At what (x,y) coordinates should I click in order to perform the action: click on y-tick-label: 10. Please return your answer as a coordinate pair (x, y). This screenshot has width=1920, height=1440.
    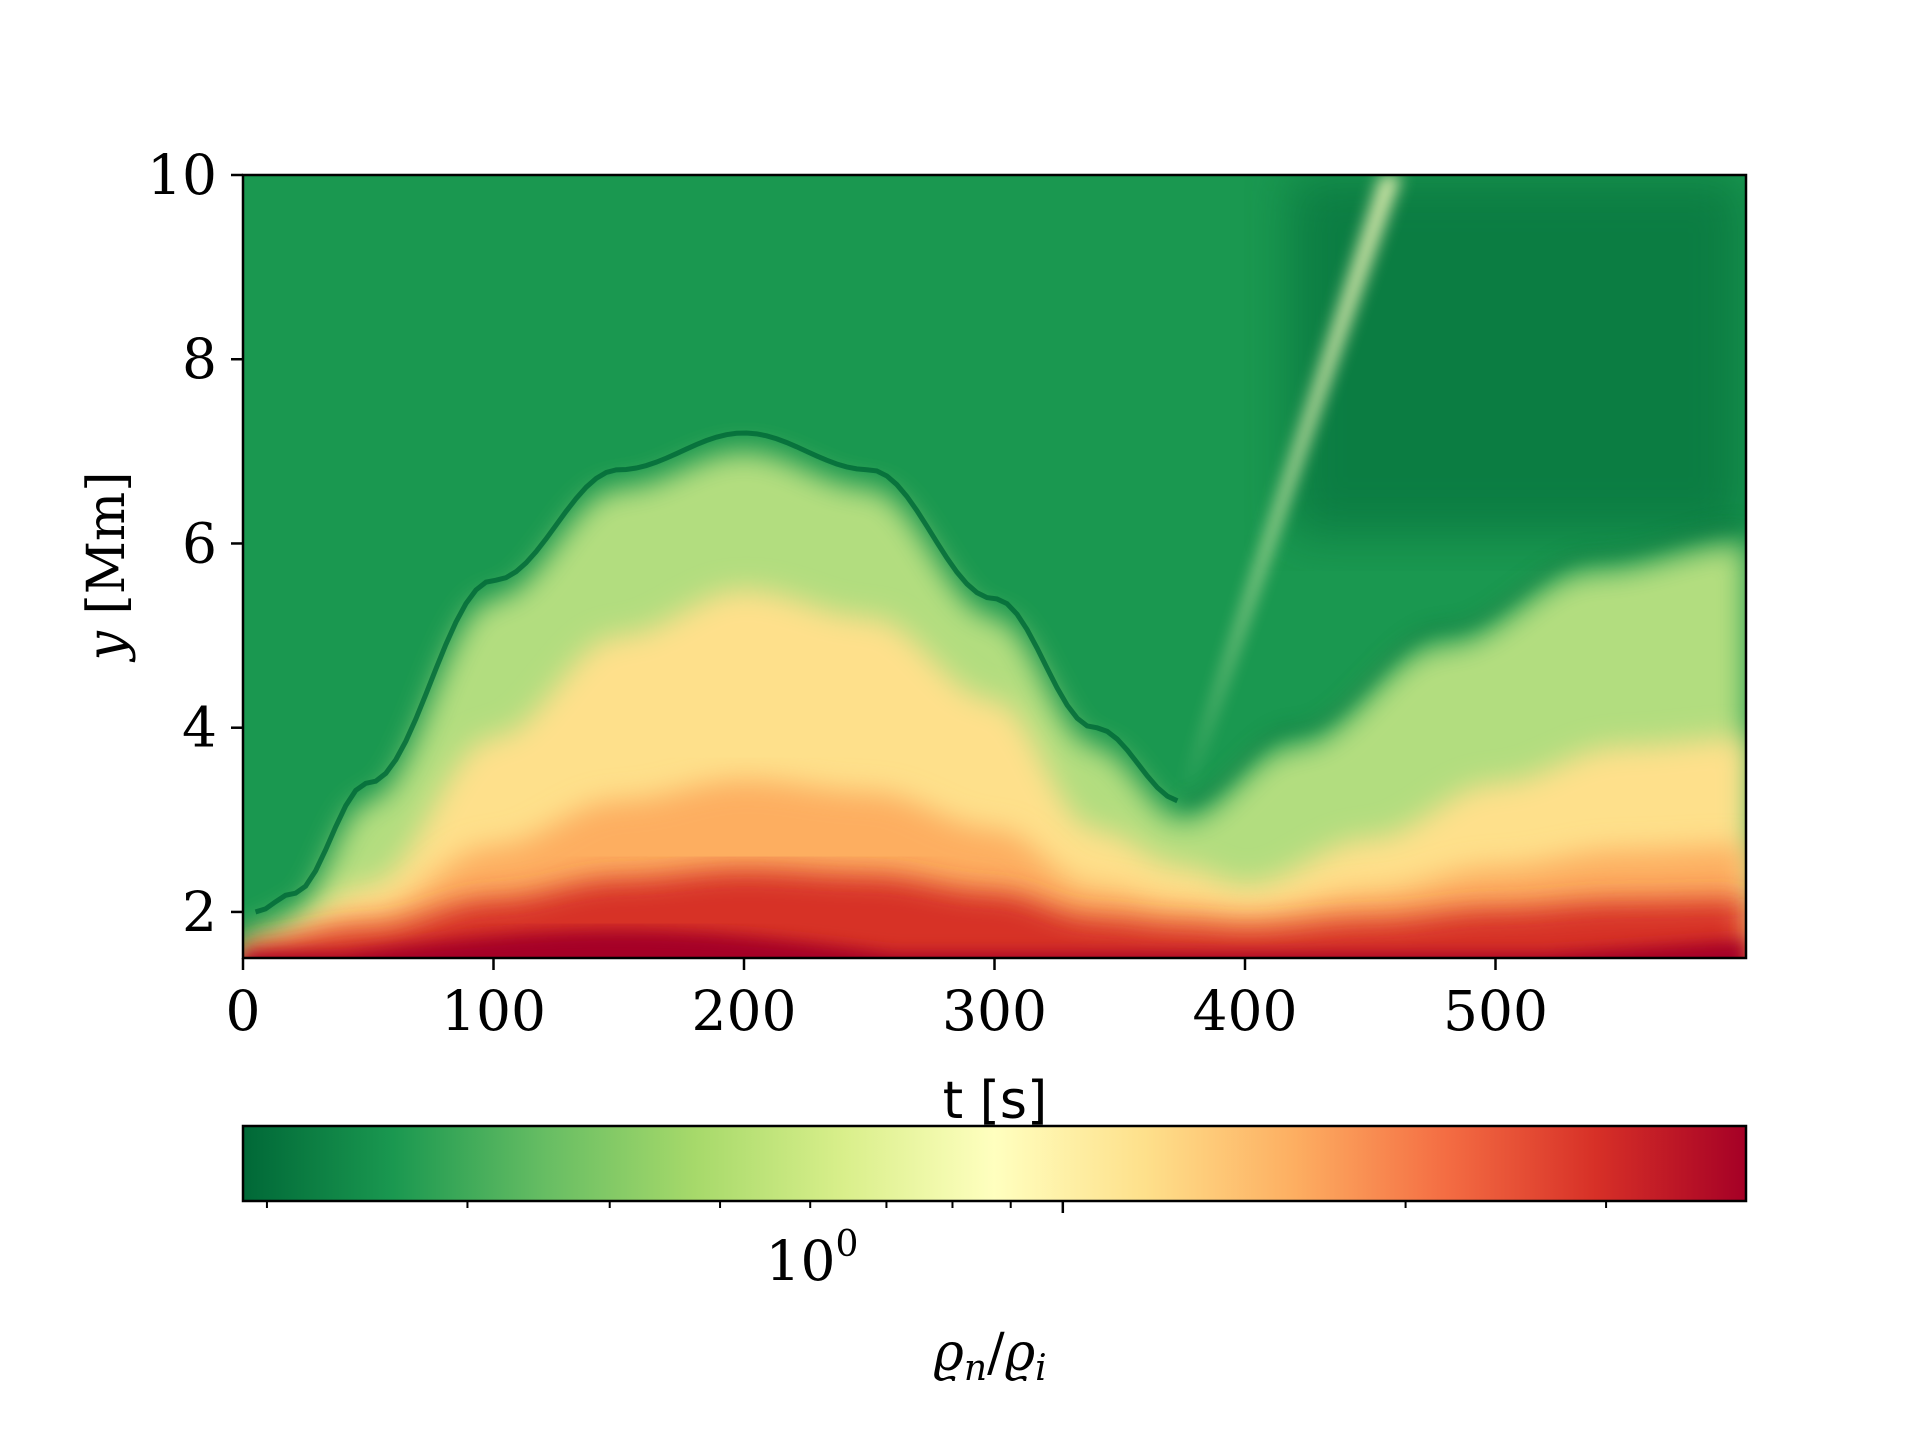
    Looking at the image, I should click on (182, 175).